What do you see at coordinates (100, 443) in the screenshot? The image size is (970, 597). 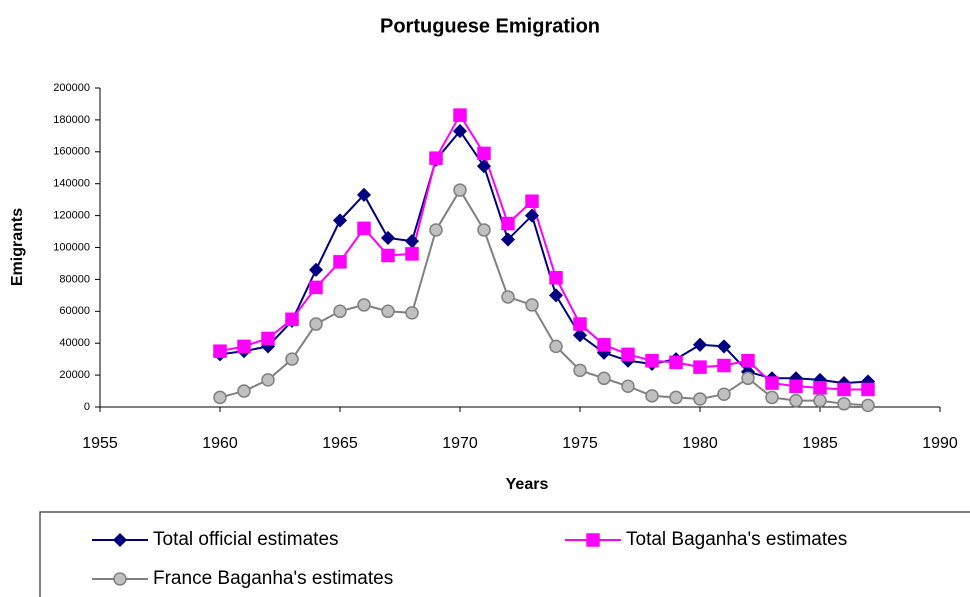 I see `x-tick-label: 1955` at bounding box center [100, 443].